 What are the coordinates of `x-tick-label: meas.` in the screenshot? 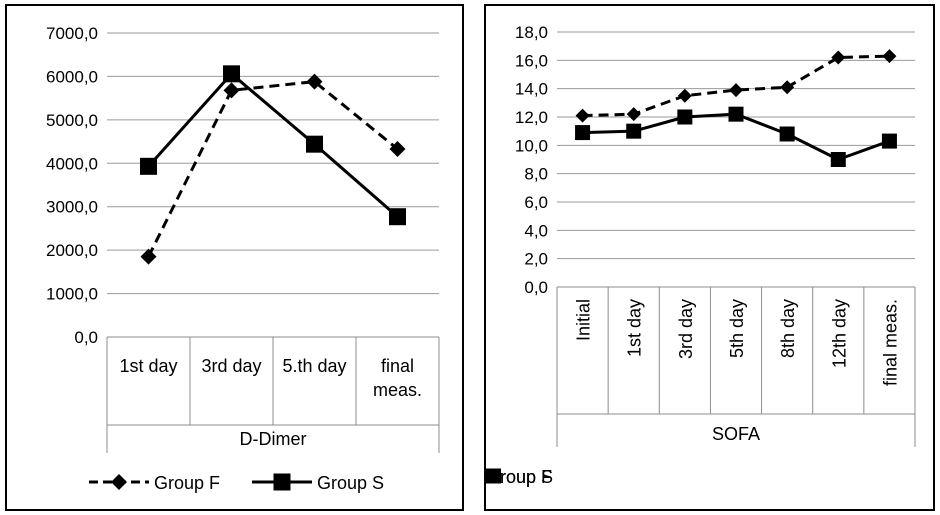 It's located at (397, 390).